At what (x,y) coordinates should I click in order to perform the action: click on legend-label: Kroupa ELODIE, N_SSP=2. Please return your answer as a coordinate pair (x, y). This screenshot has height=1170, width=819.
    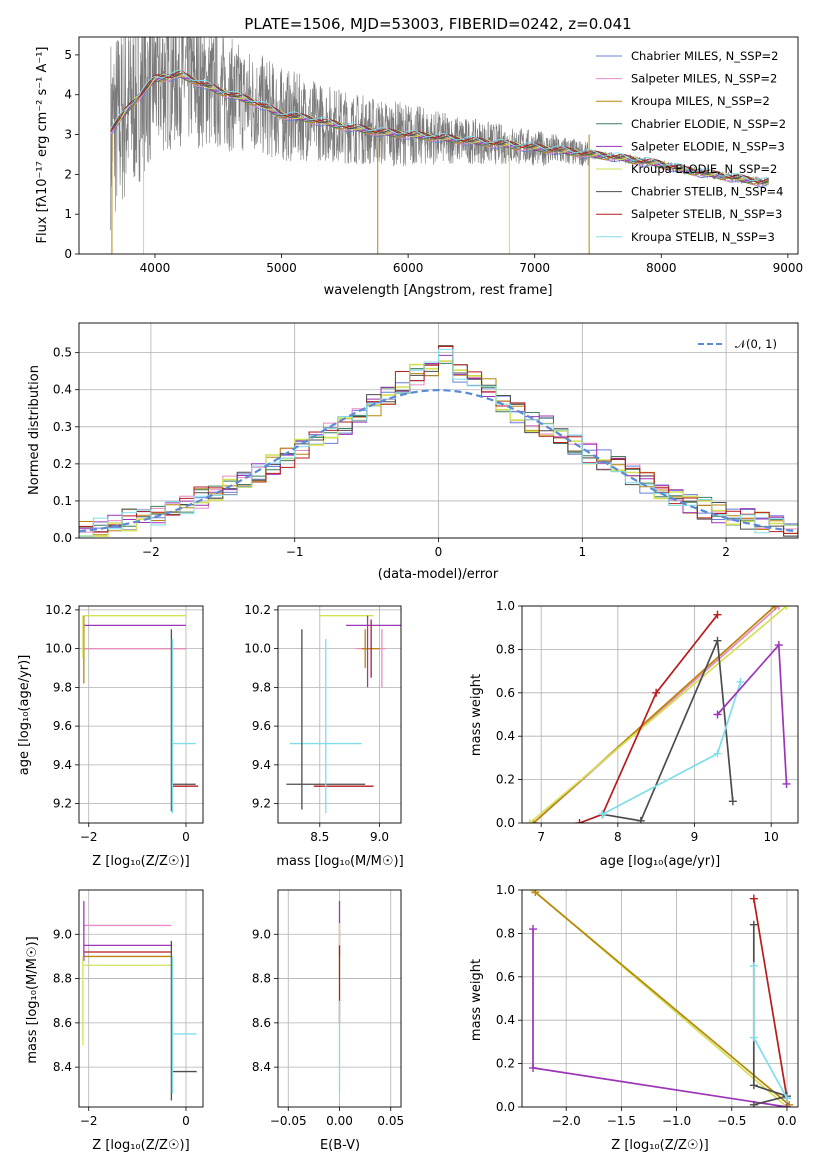
    Looking at the image, I should click on (704, 169).